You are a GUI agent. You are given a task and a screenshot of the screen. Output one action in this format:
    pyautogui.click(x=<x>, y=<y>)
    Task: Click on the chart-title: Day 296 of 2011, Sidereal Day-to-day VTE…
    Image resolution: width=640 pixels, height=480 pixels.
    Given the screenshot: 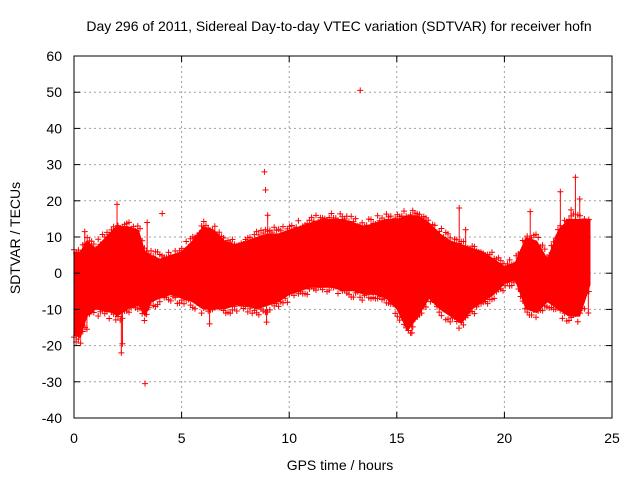 What is the action you would take?
    pyautogui.click(x=338, y=26)
    